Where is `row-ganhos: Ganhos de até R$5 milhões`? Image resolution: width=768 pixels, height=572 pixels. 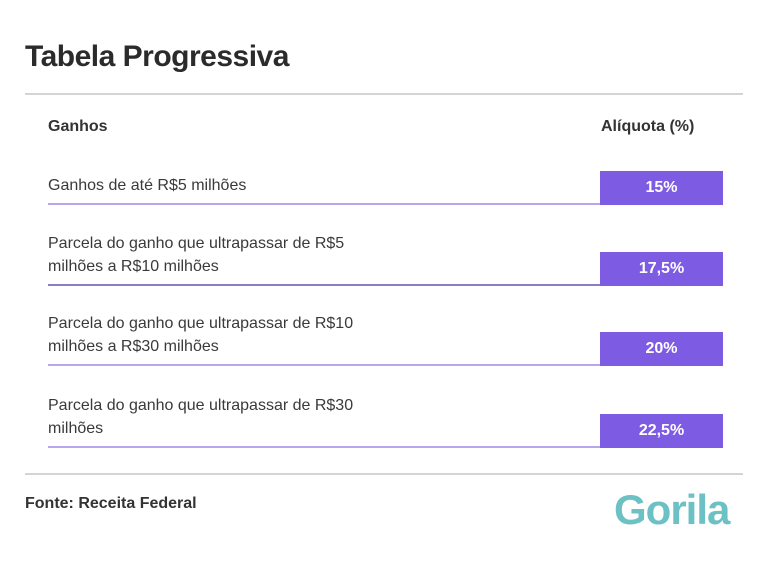
row-ganhos: Ganhos de até R$5 milhões is located at coordinates (147, 185).